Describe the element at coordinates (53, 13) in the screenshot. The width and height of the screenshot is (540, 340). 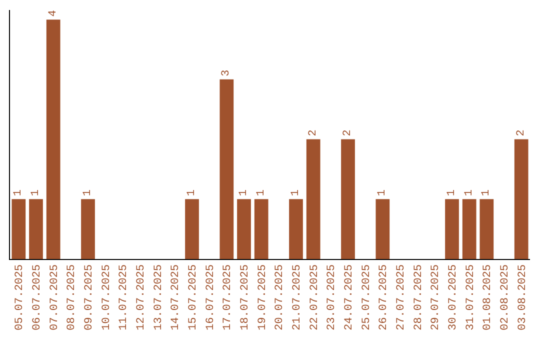
I see `data-label: 4` at that location.